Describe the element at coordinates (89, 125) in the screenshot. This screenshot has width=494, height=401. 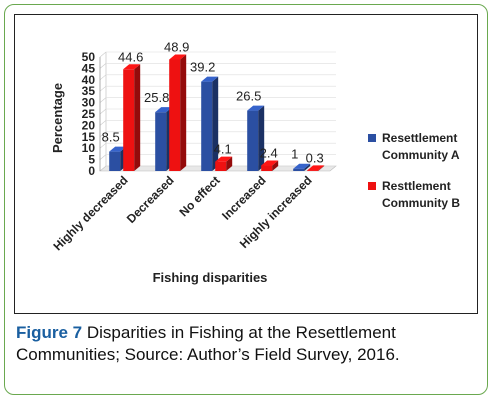
I see `y-tick-label: 20` at that location.